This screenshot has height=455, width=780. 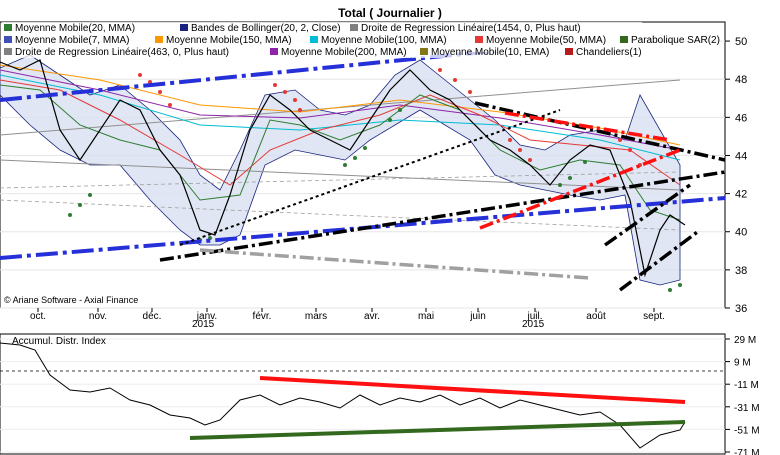 What do you see at coordinates (745, 340) in the screenshot?
I see `indicator-y-tick-0: 29 M` at bounding box center [745, 340].